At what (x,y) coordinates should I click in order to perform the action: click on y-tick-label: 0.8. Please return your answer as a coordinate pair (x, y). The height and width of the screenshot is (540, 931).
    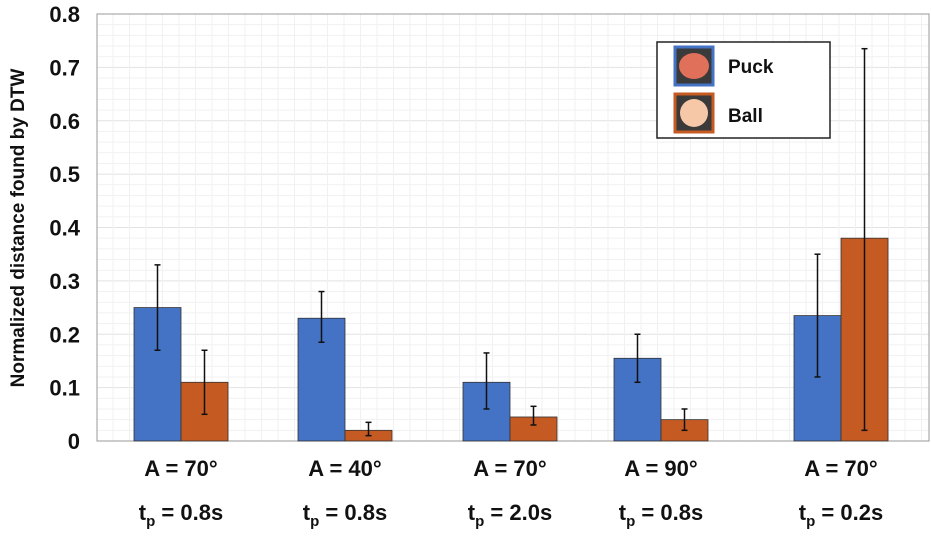
    Looking at the image, I should click on (64, 14).